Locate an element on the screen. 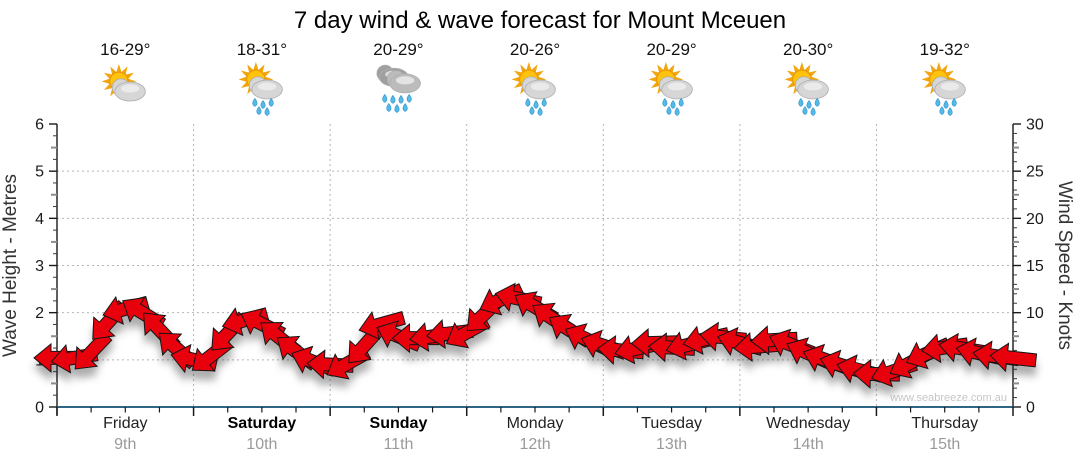  day-summary: 16-29° is located at coordinates (125, 80).